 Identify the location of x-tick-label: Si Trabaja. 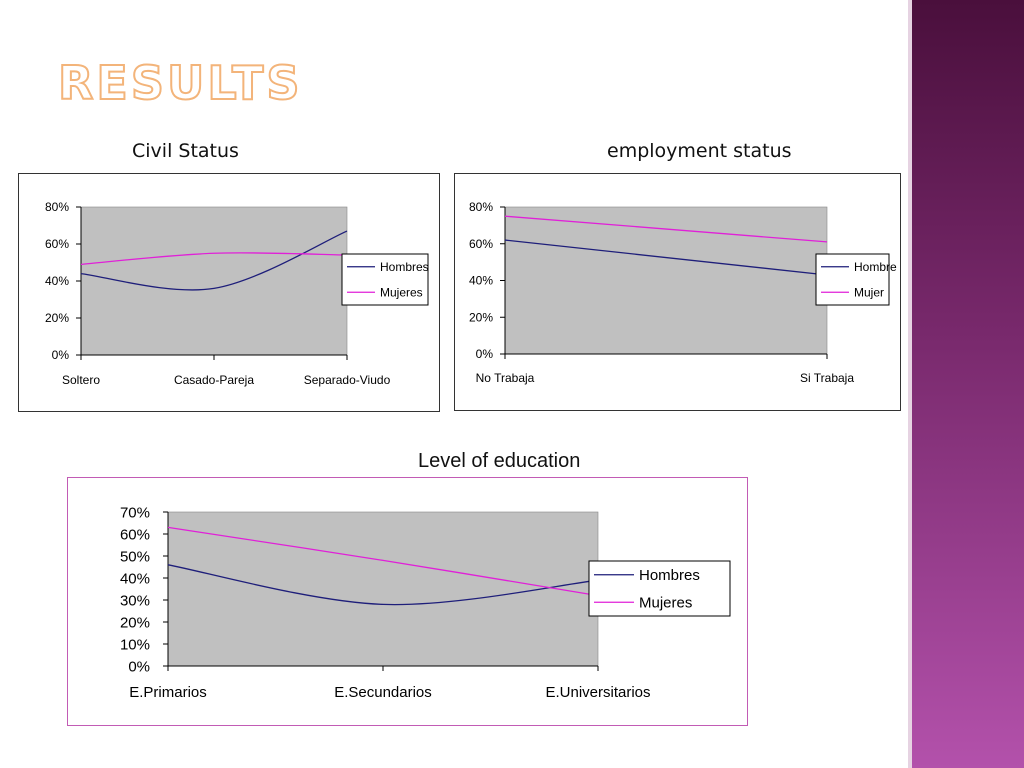
(827, 378).